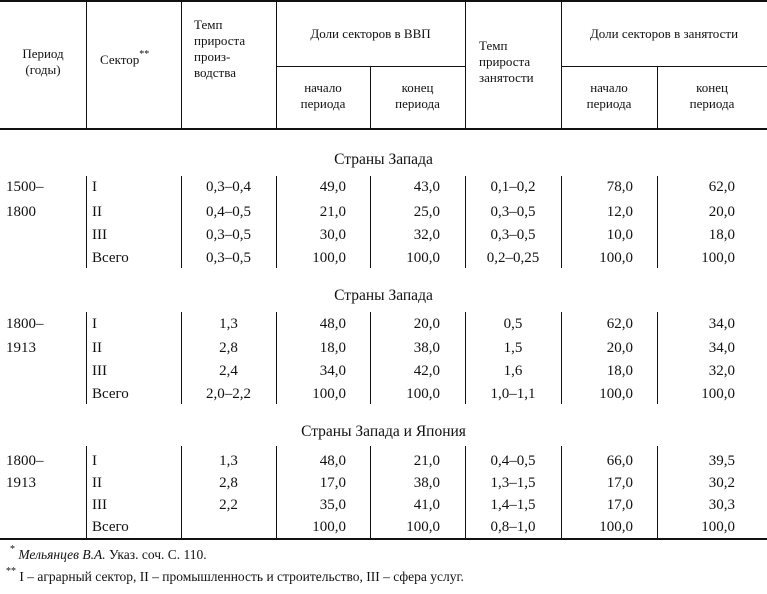 This screenshot has width=767, height=594. I want to click on header-emp-end: конец периода, so click(712, 96).